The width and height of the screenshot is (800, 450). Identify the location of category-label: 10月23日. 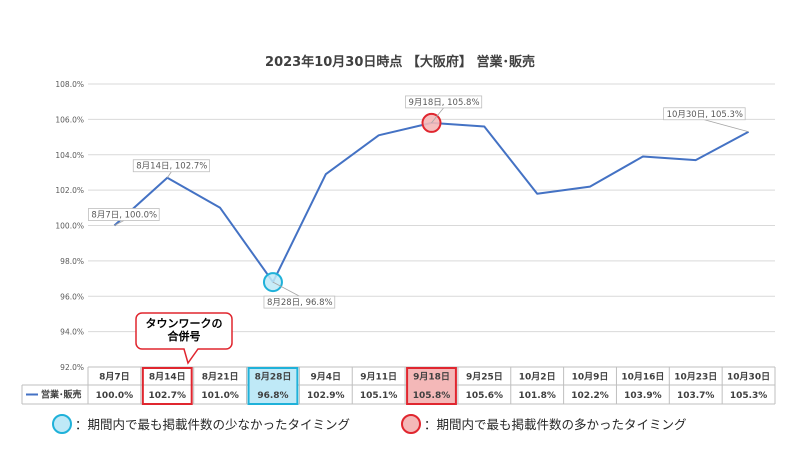
(695, 377).